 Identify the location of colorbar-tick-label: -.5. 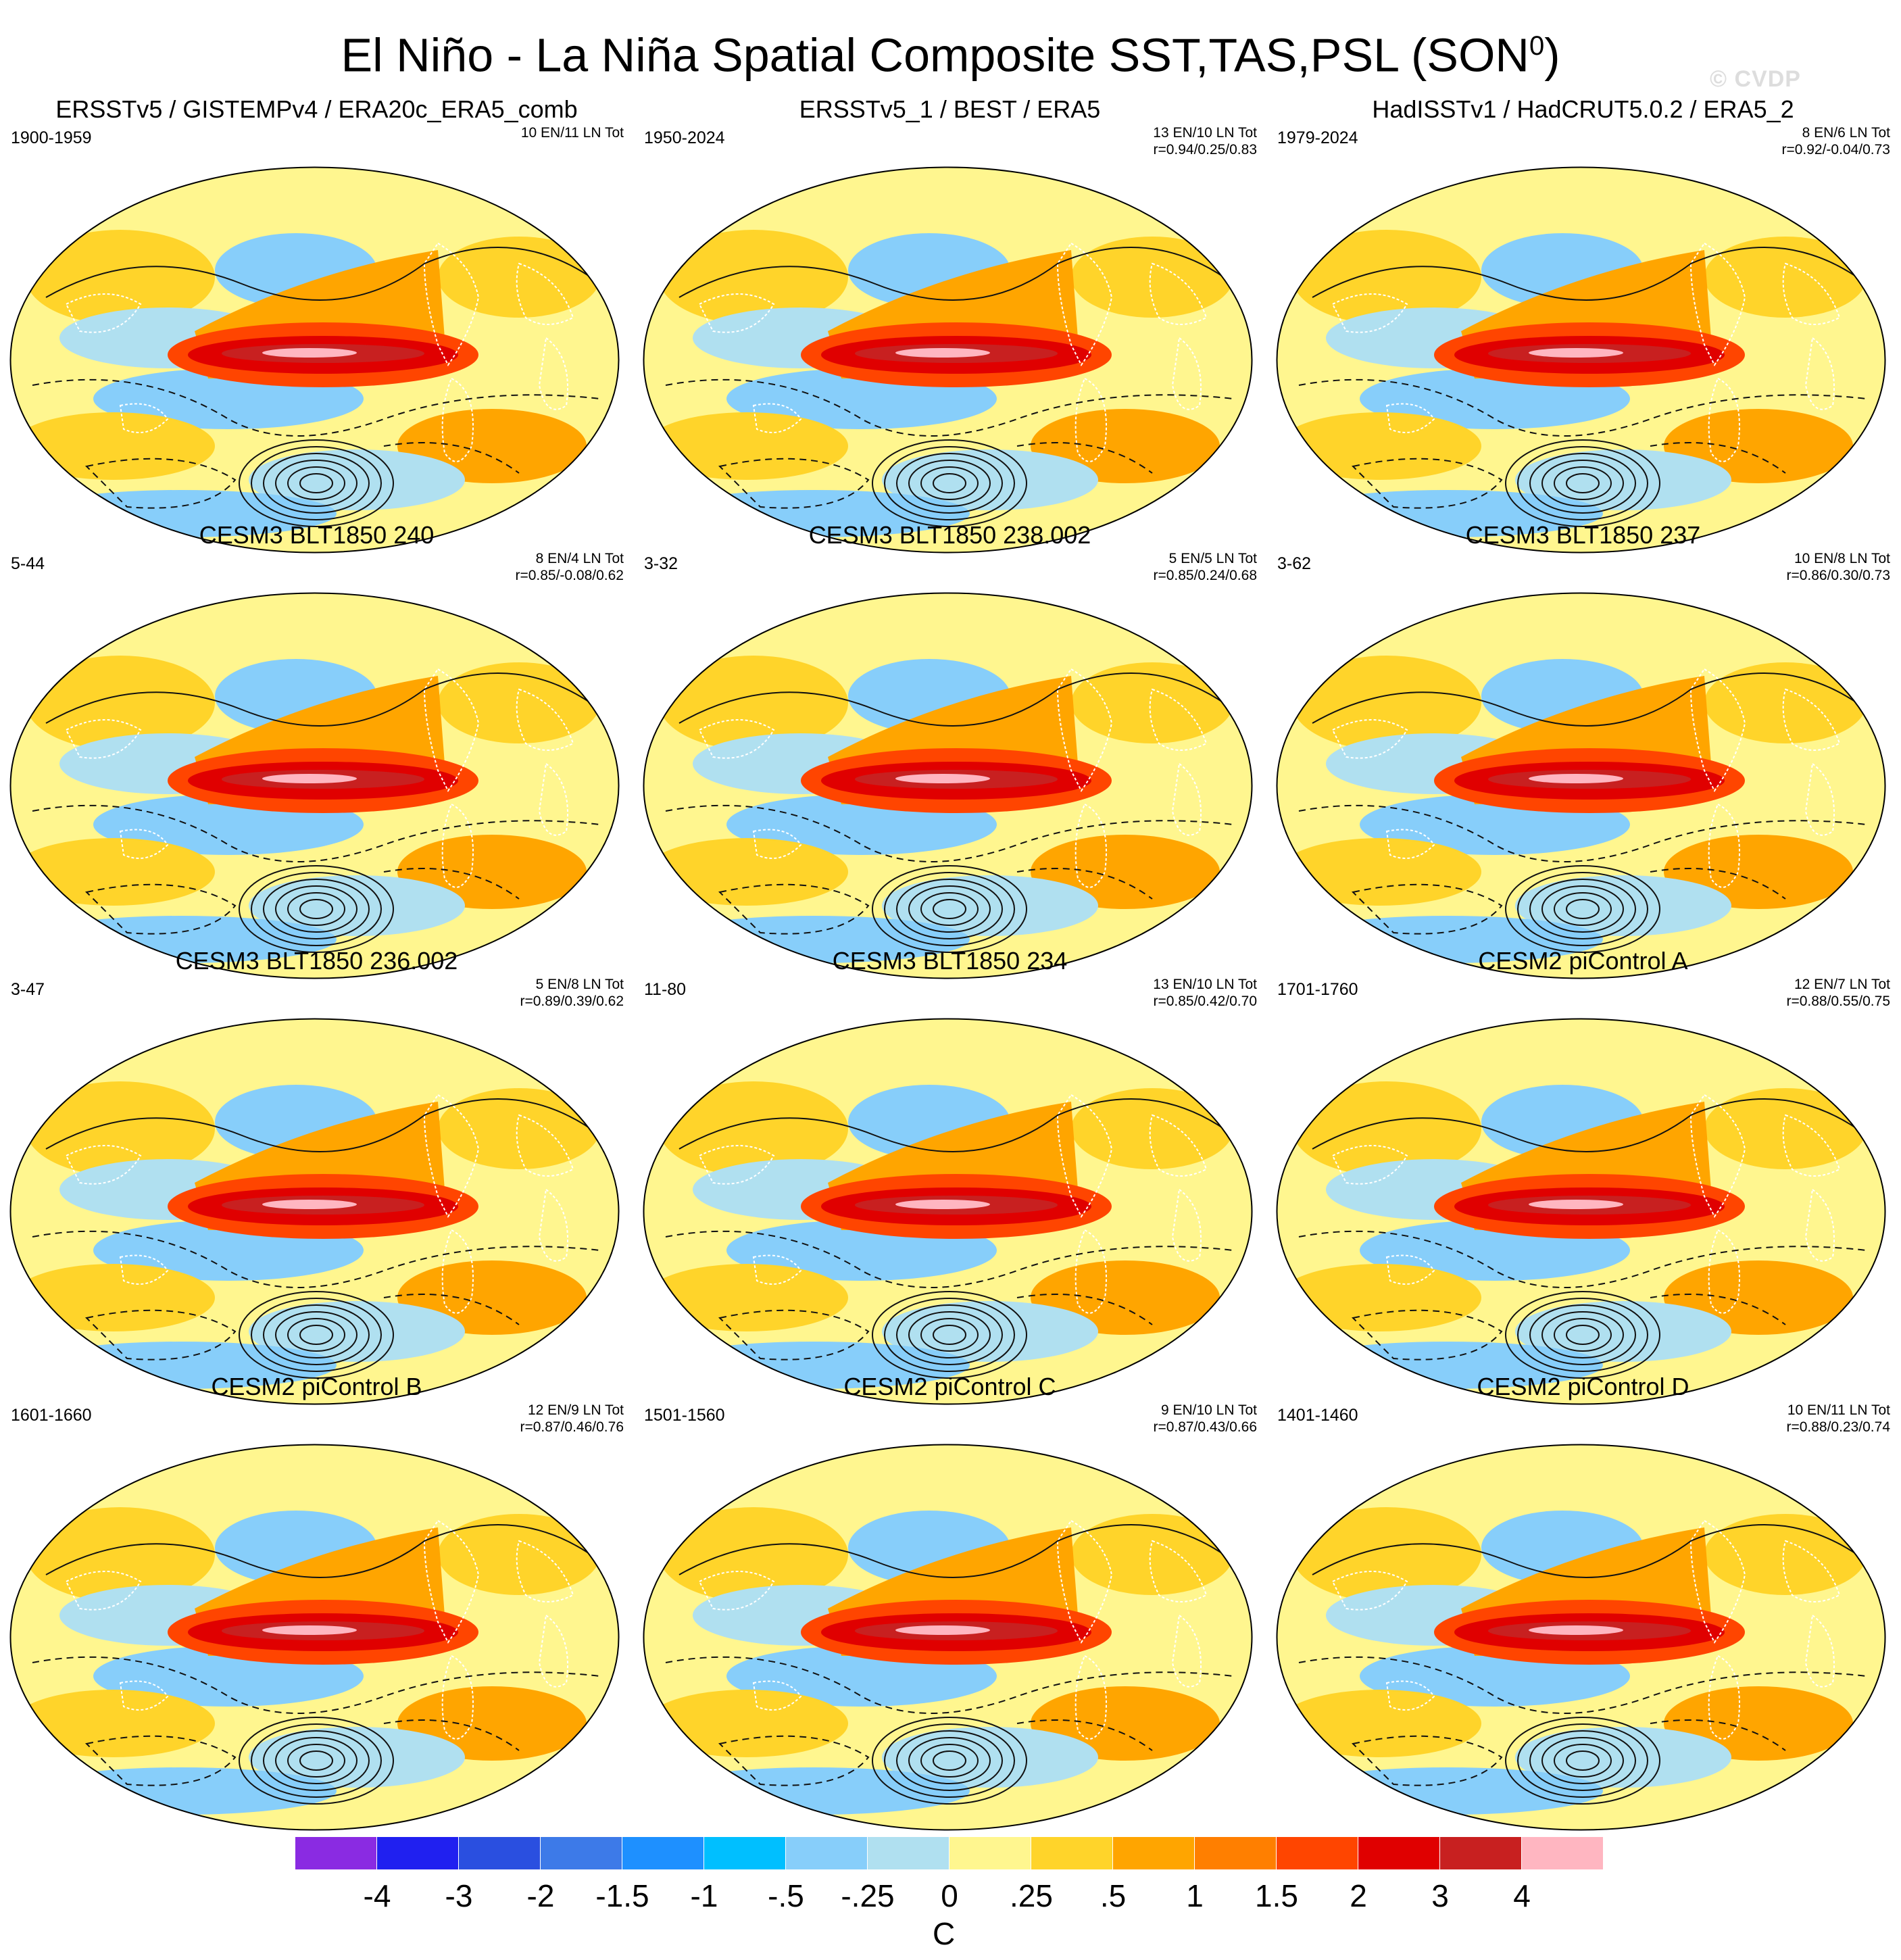
(786, 1895).